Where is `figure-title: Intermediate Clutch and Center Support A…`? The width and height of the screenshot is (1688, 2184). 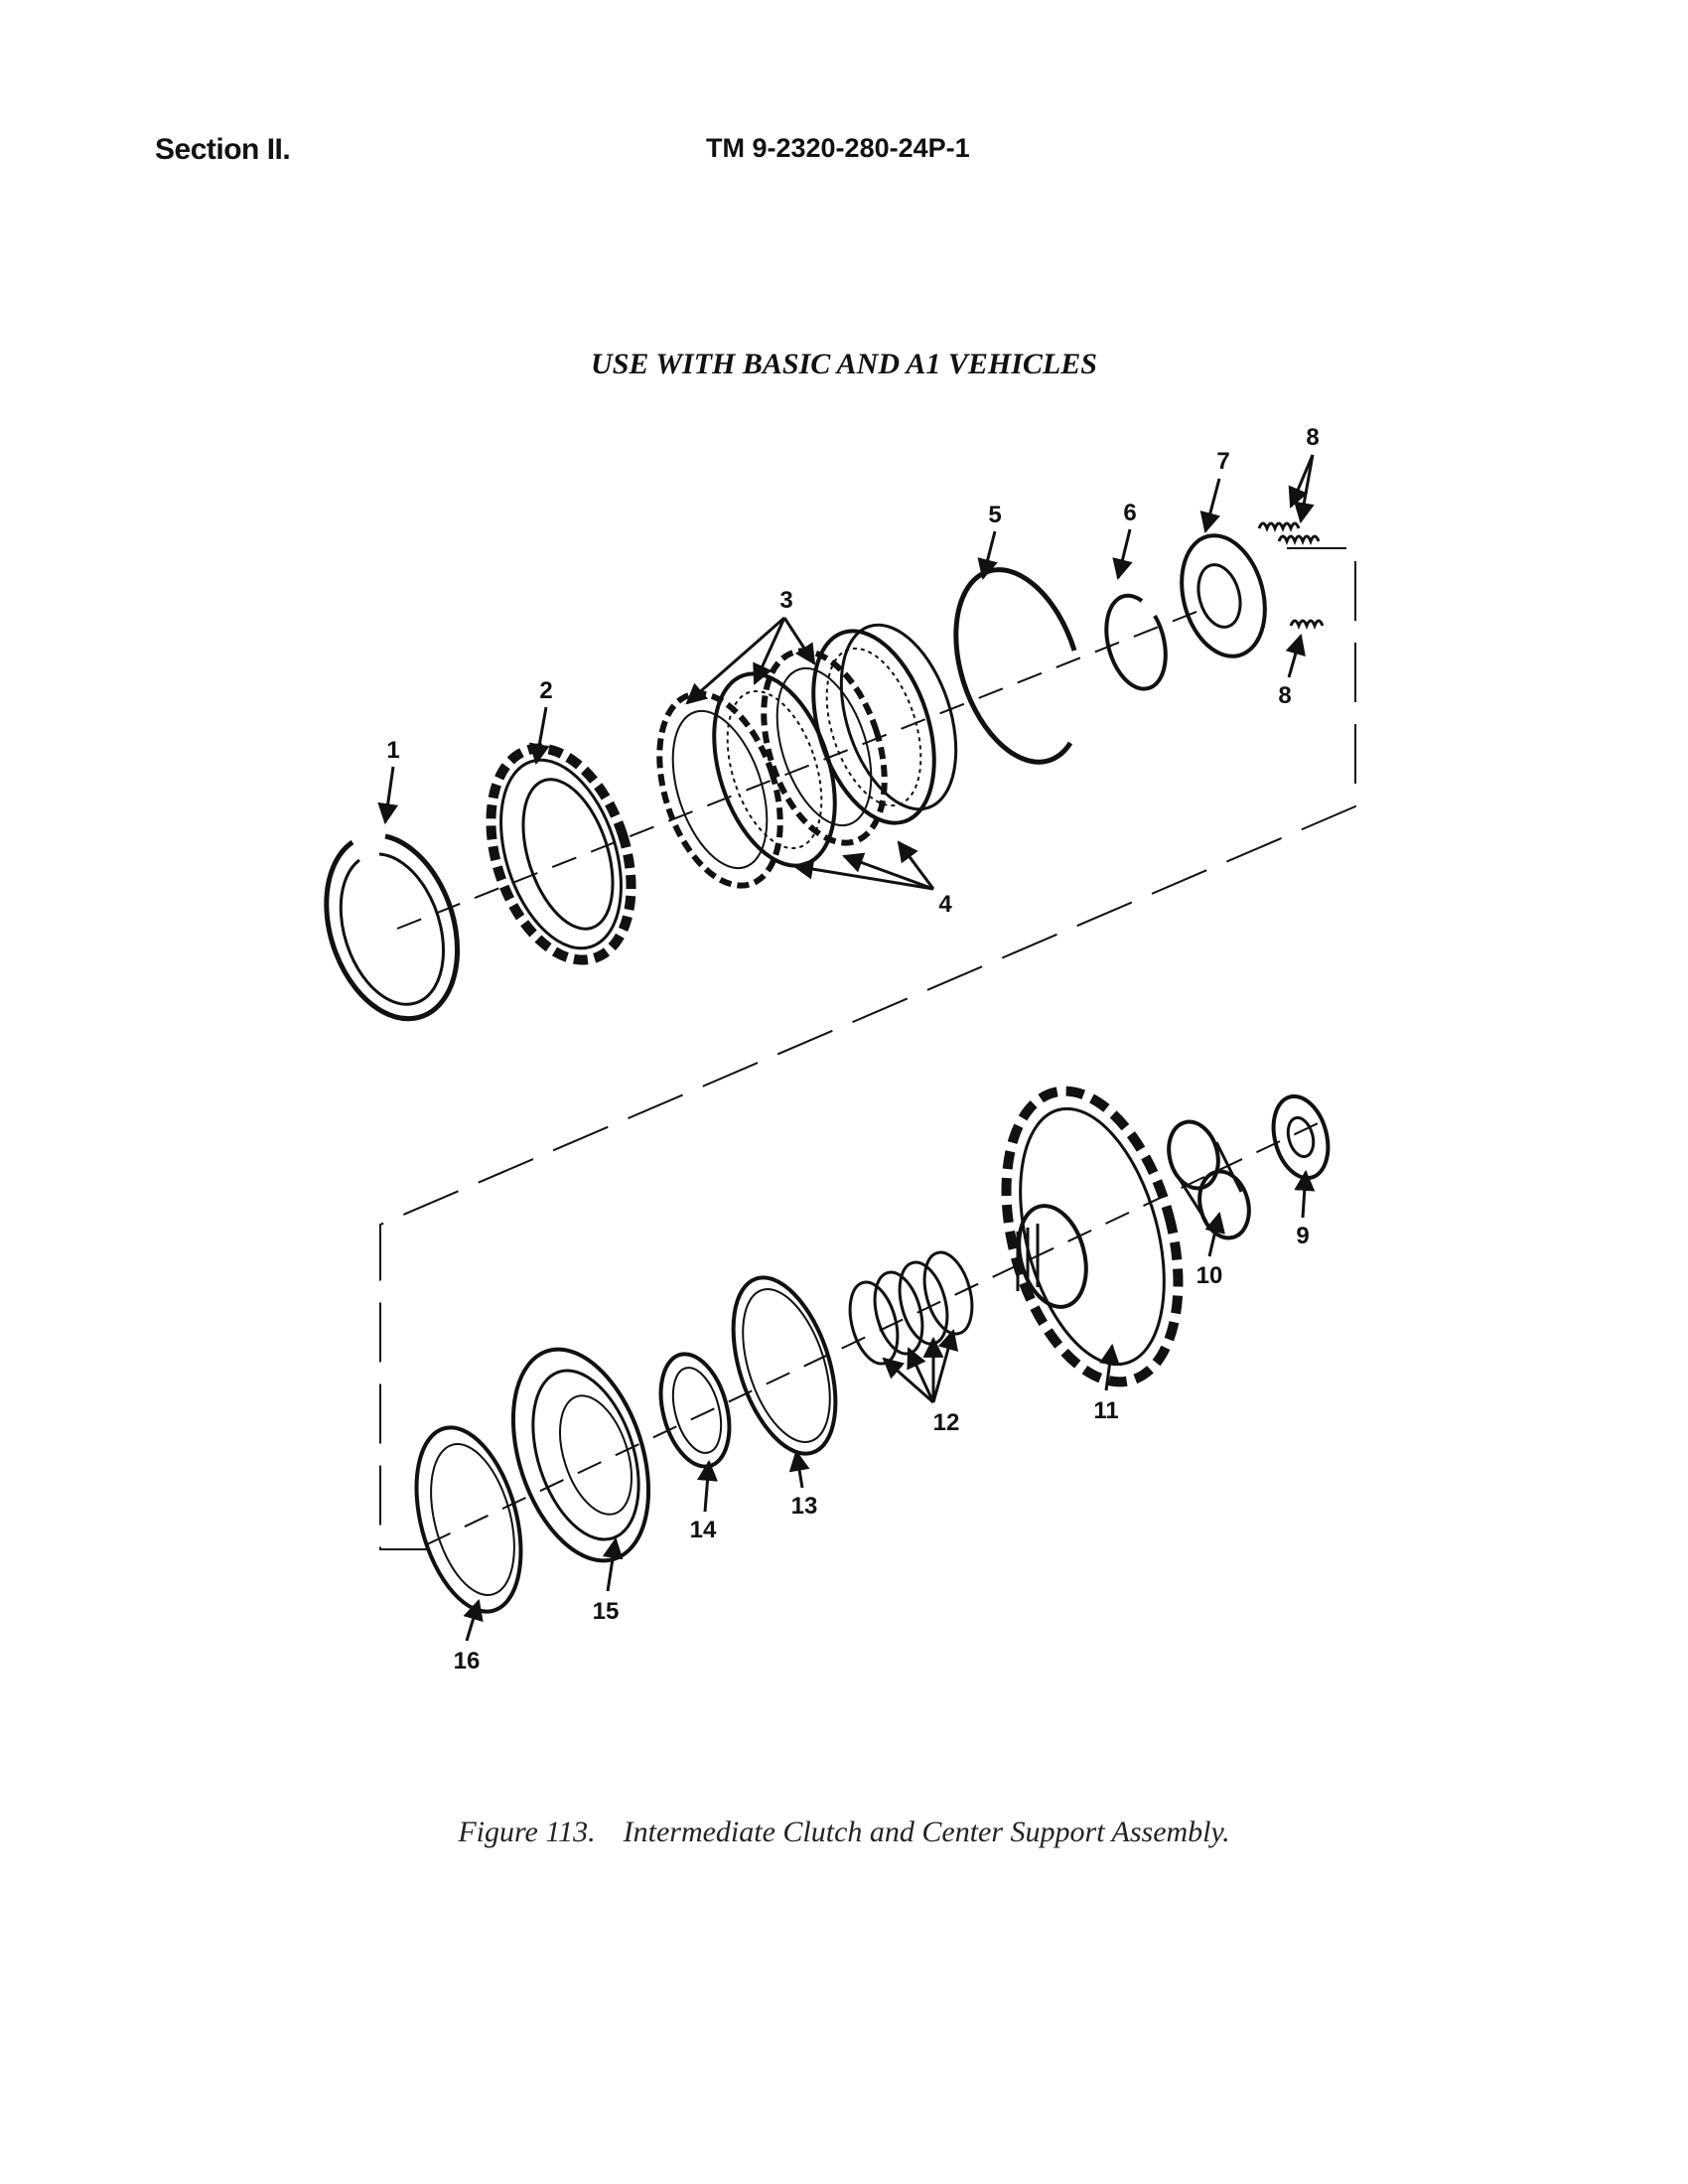
figure-title: Intermediate Clutch and Center Support A… is located at coordinates (926, 1832).